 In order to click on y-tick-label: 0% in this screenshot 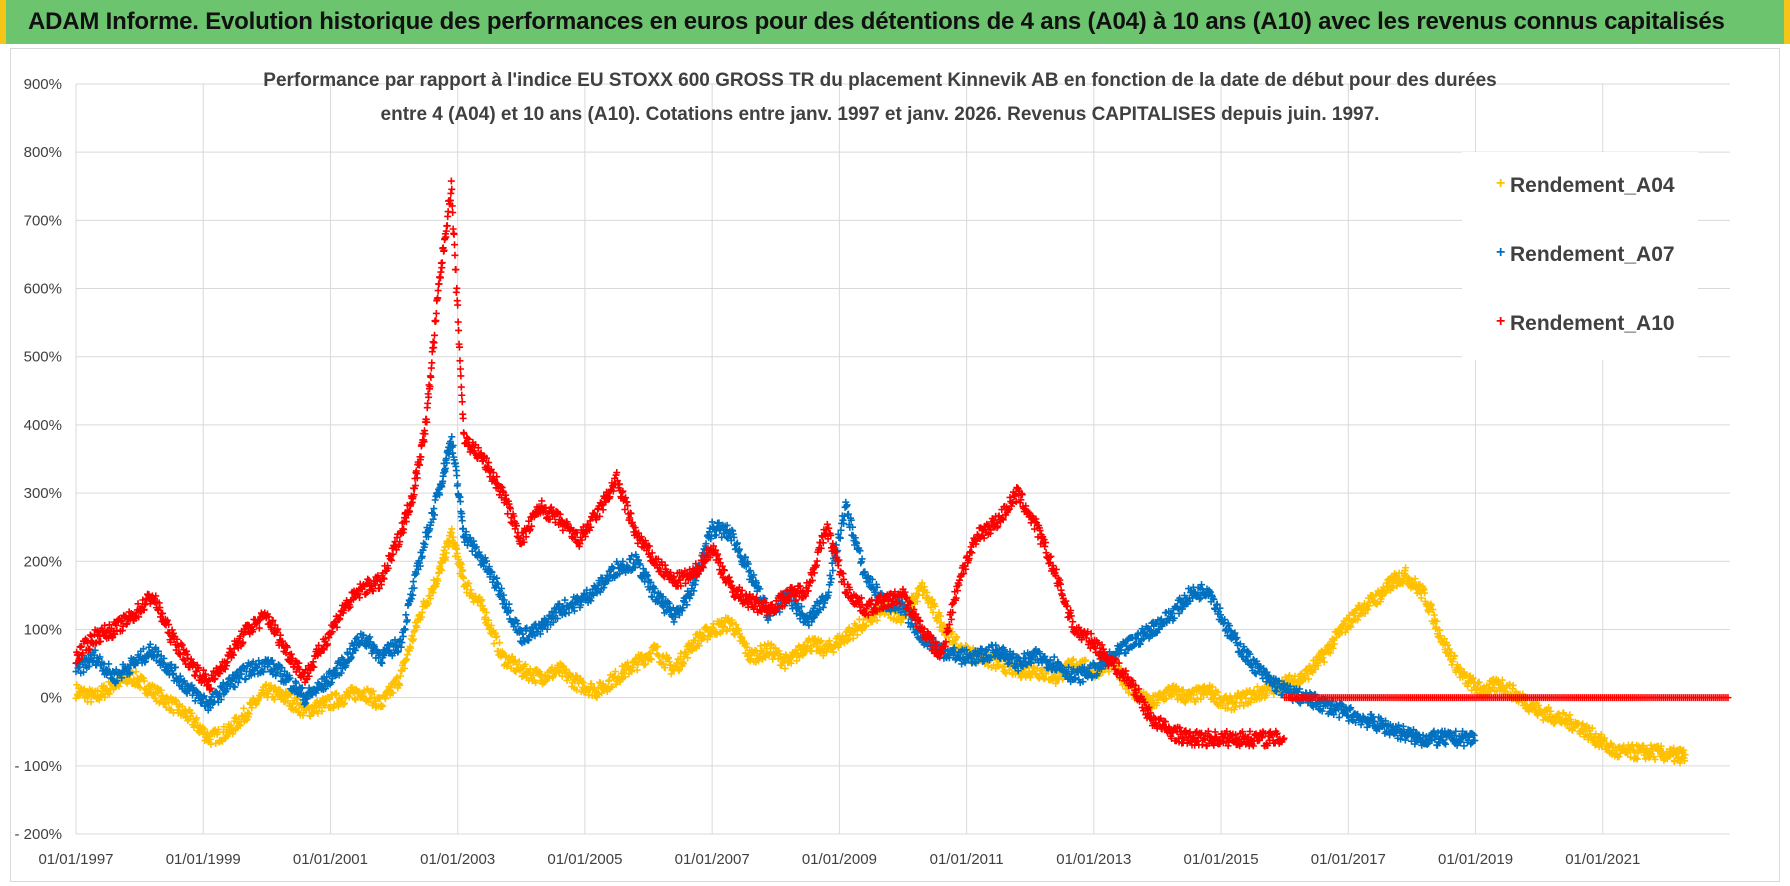, I will do `click(51, 698)`.